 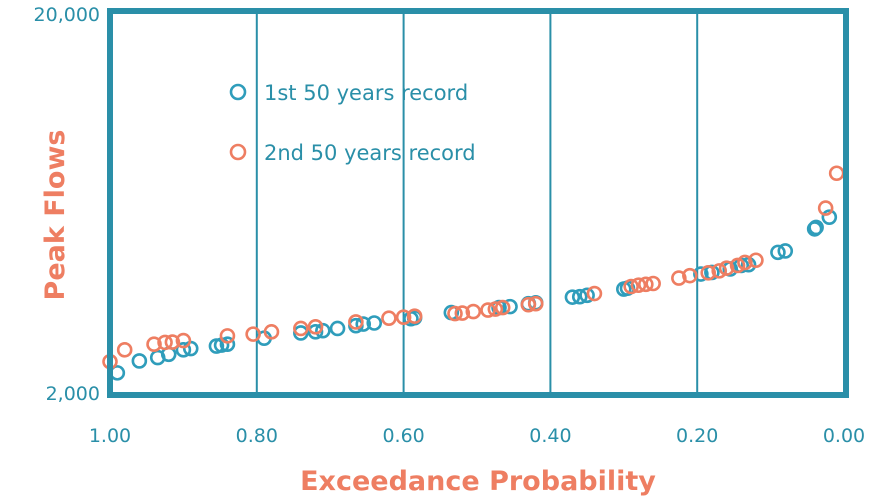 What do you see at coordinates (366, 93) in the screenshot?
I see `legend-label: 1st 50 years record` at bounding box center [366, 93].